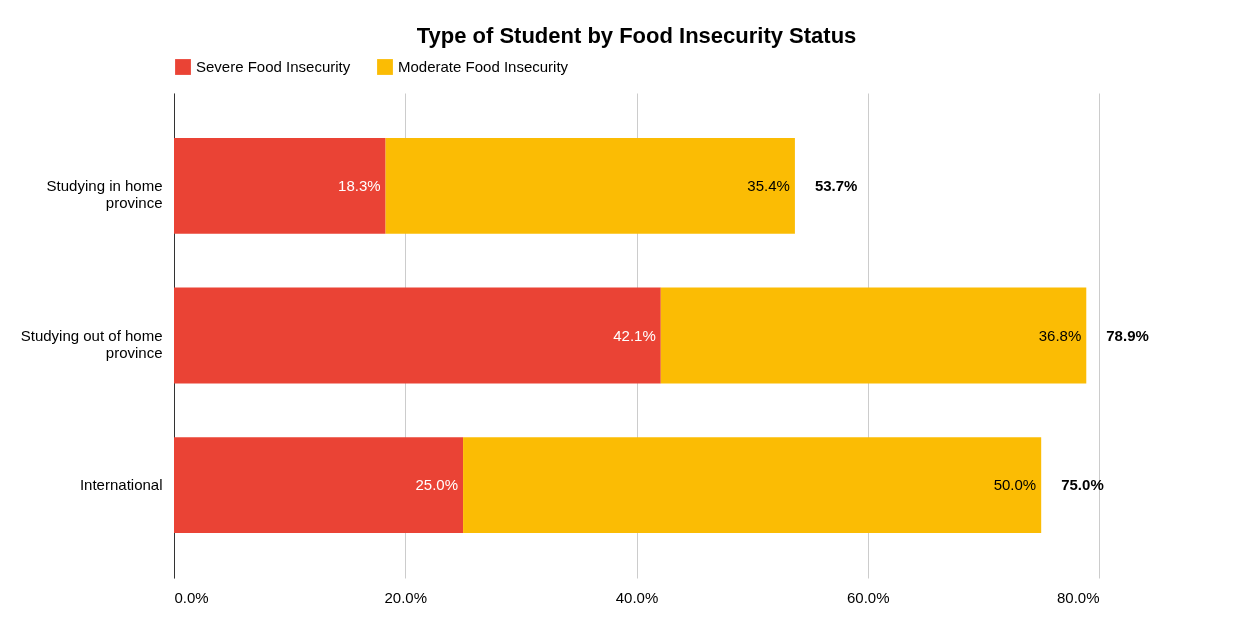 This screenshot has width=1255, height=639. Describe the element at coordinates (437, 485) in the screenshot. I see `data-label: 25.0%` at that location.